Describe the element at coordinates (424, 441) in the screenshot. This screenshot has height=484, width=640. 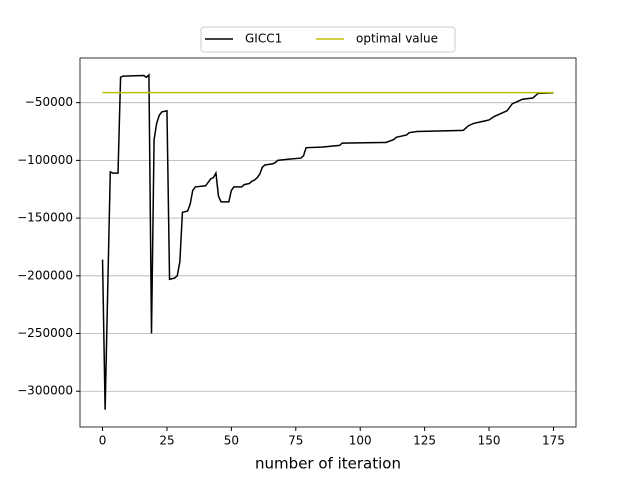
I see `x-tick-label: 125` at that location.